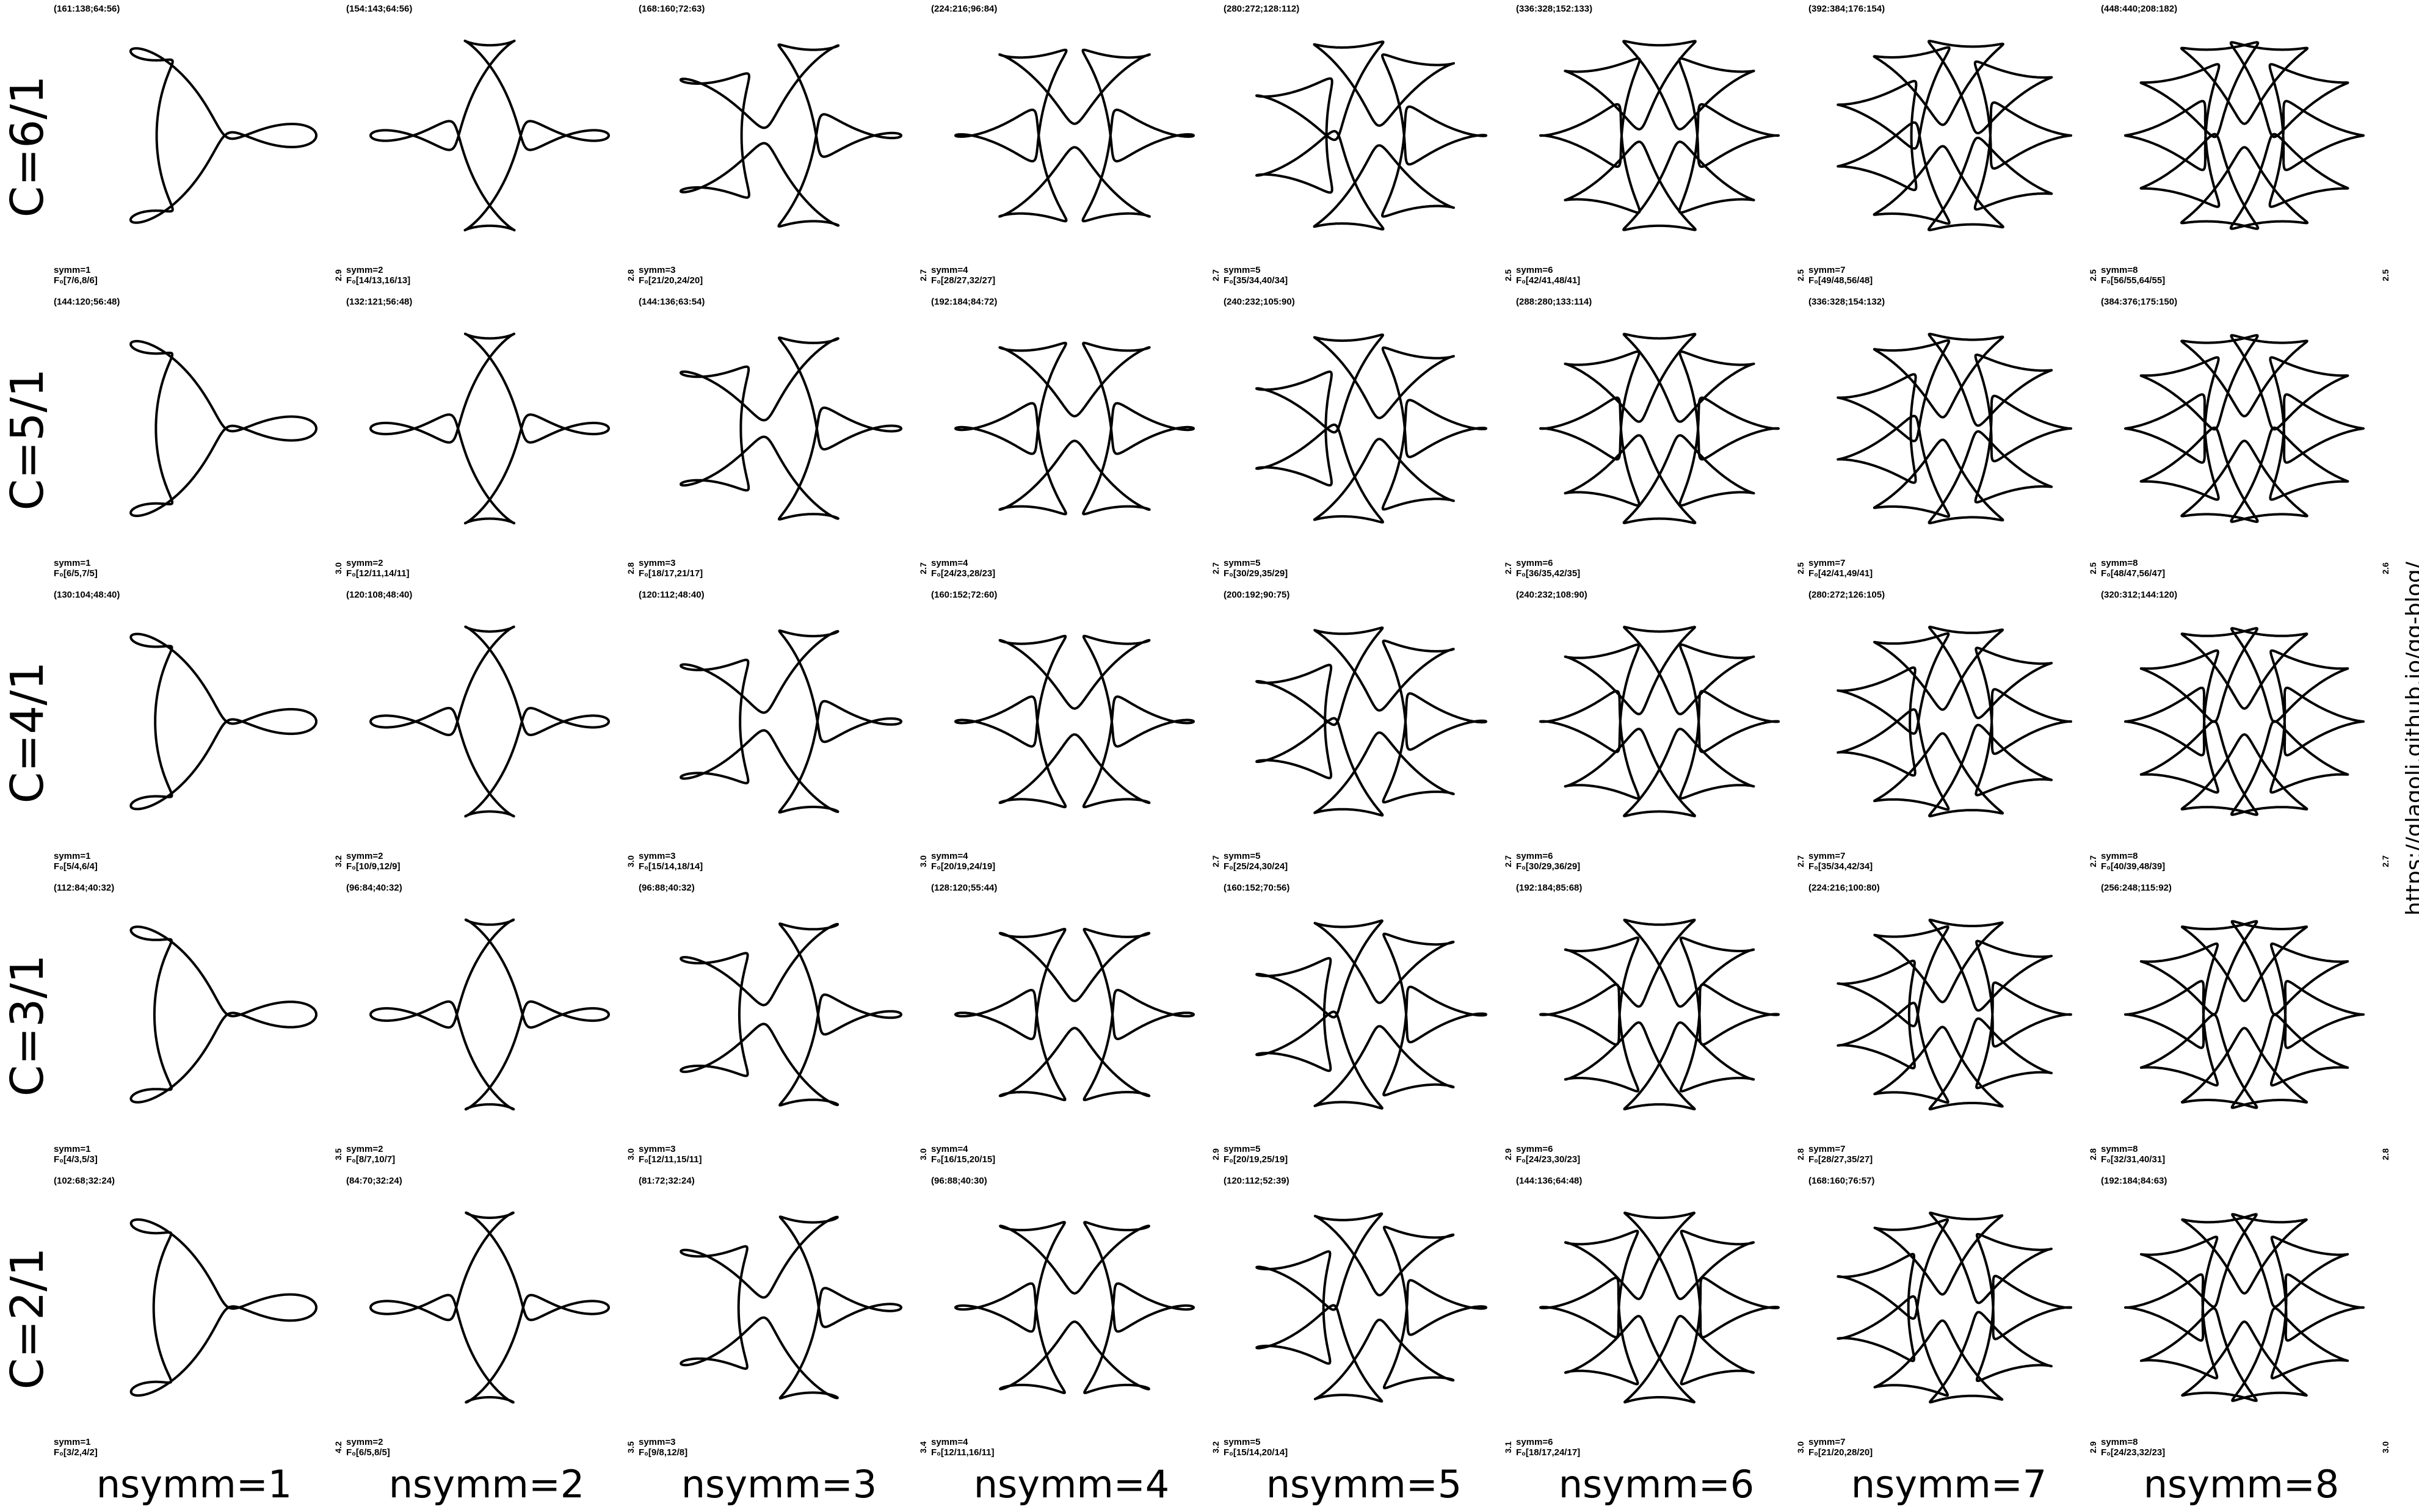 This screenshot has width=2419, height=1512. What do you see at coordinates (338, 1447) in the screenshot?
I see `cell-scale-label: 4.2` at bounding box center [338, 1447].